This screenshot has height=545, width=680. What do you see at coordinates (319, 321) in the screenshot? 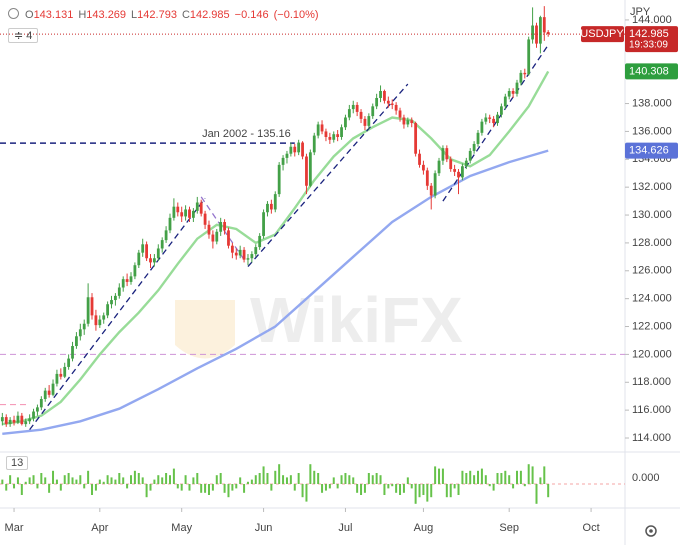
I see `watermark: WikiFX` at bounding box center [319, 321].